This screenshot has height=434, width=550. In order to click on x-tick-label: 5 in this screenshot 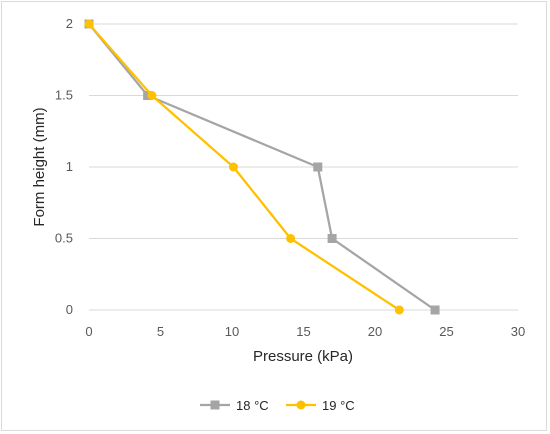, I will do `click(160, 331)`.